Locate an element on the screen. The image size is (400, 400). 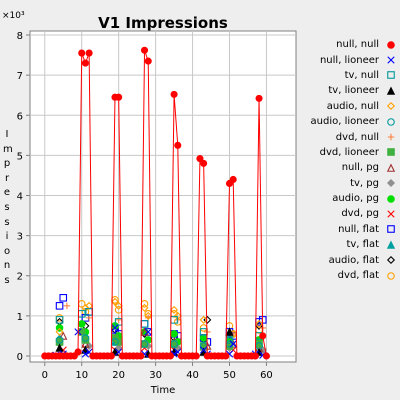
x-axis-label: Time is located at coordinates (163, 390).